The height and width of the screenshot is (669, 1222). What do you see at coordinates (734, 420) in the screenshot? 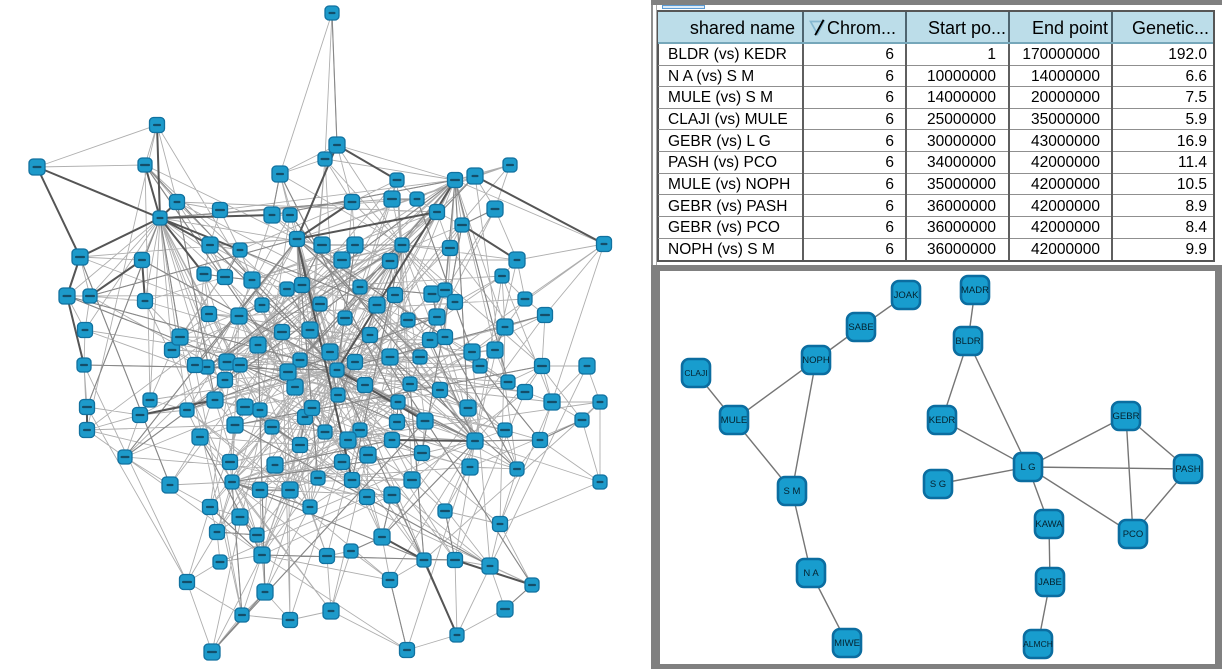
I see `svg-text: MULE` at bounding box center [734, 420].